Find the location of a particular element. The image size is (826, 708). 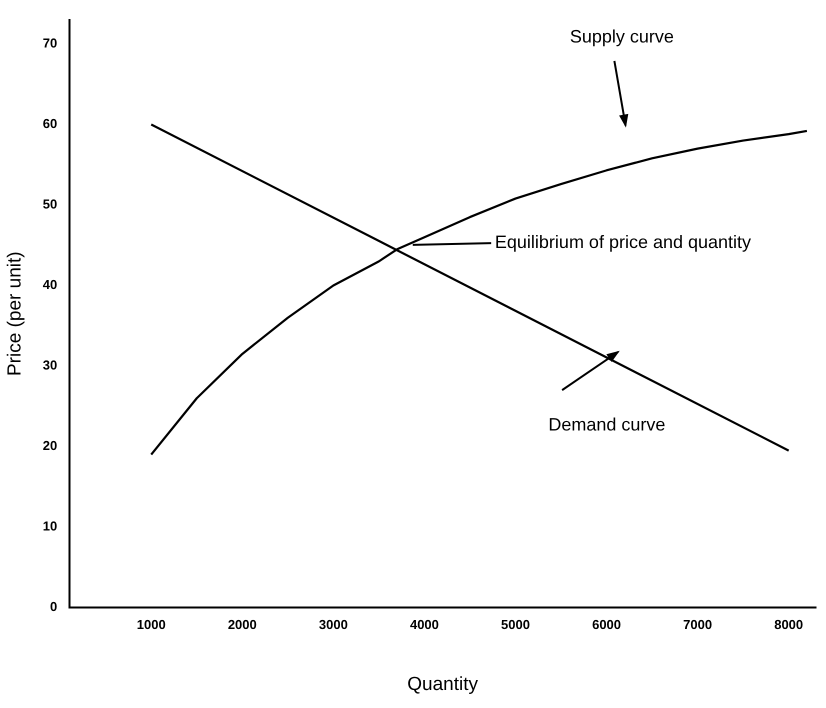

annotation: Supply curve is located at coordinates (622, 36).